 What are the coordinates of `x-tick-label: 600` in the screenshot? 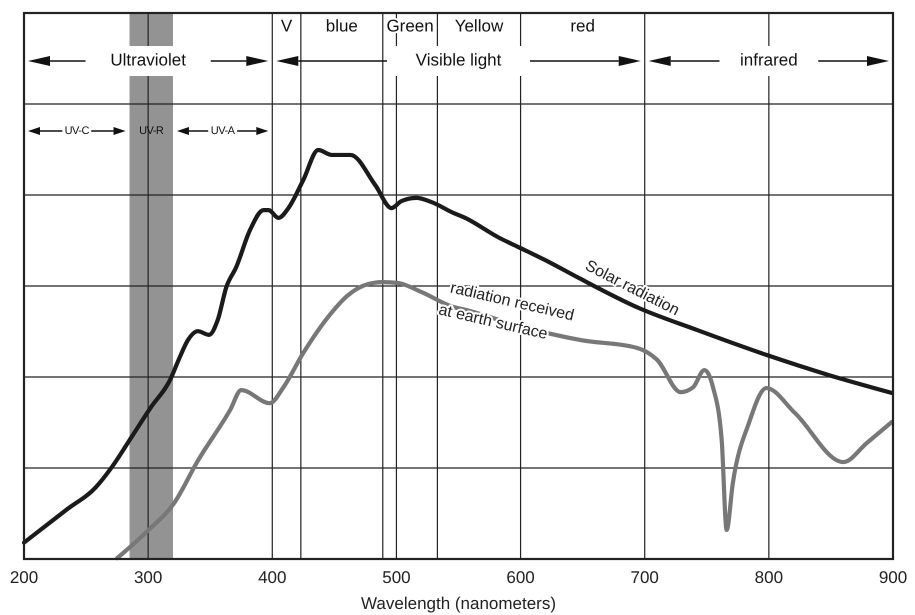 It's located at (520, 577).